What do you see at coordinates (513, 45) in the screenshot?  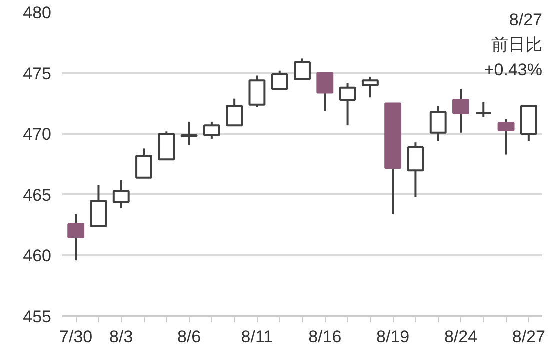 I see `annotation: 8/27 前日比 +0.43%` at bounding box center [513, 45].